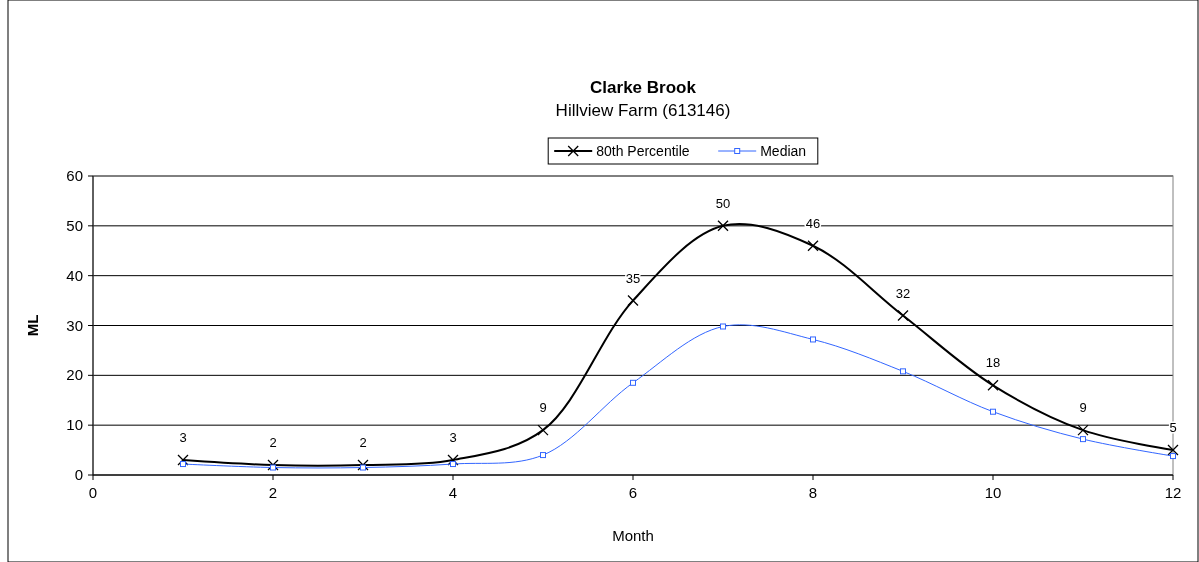 This screenshot has width=1199, height=562. Describe the element at coordinates (74, 225) in the screenshot. I see `y-tick-label: 50` at that location.